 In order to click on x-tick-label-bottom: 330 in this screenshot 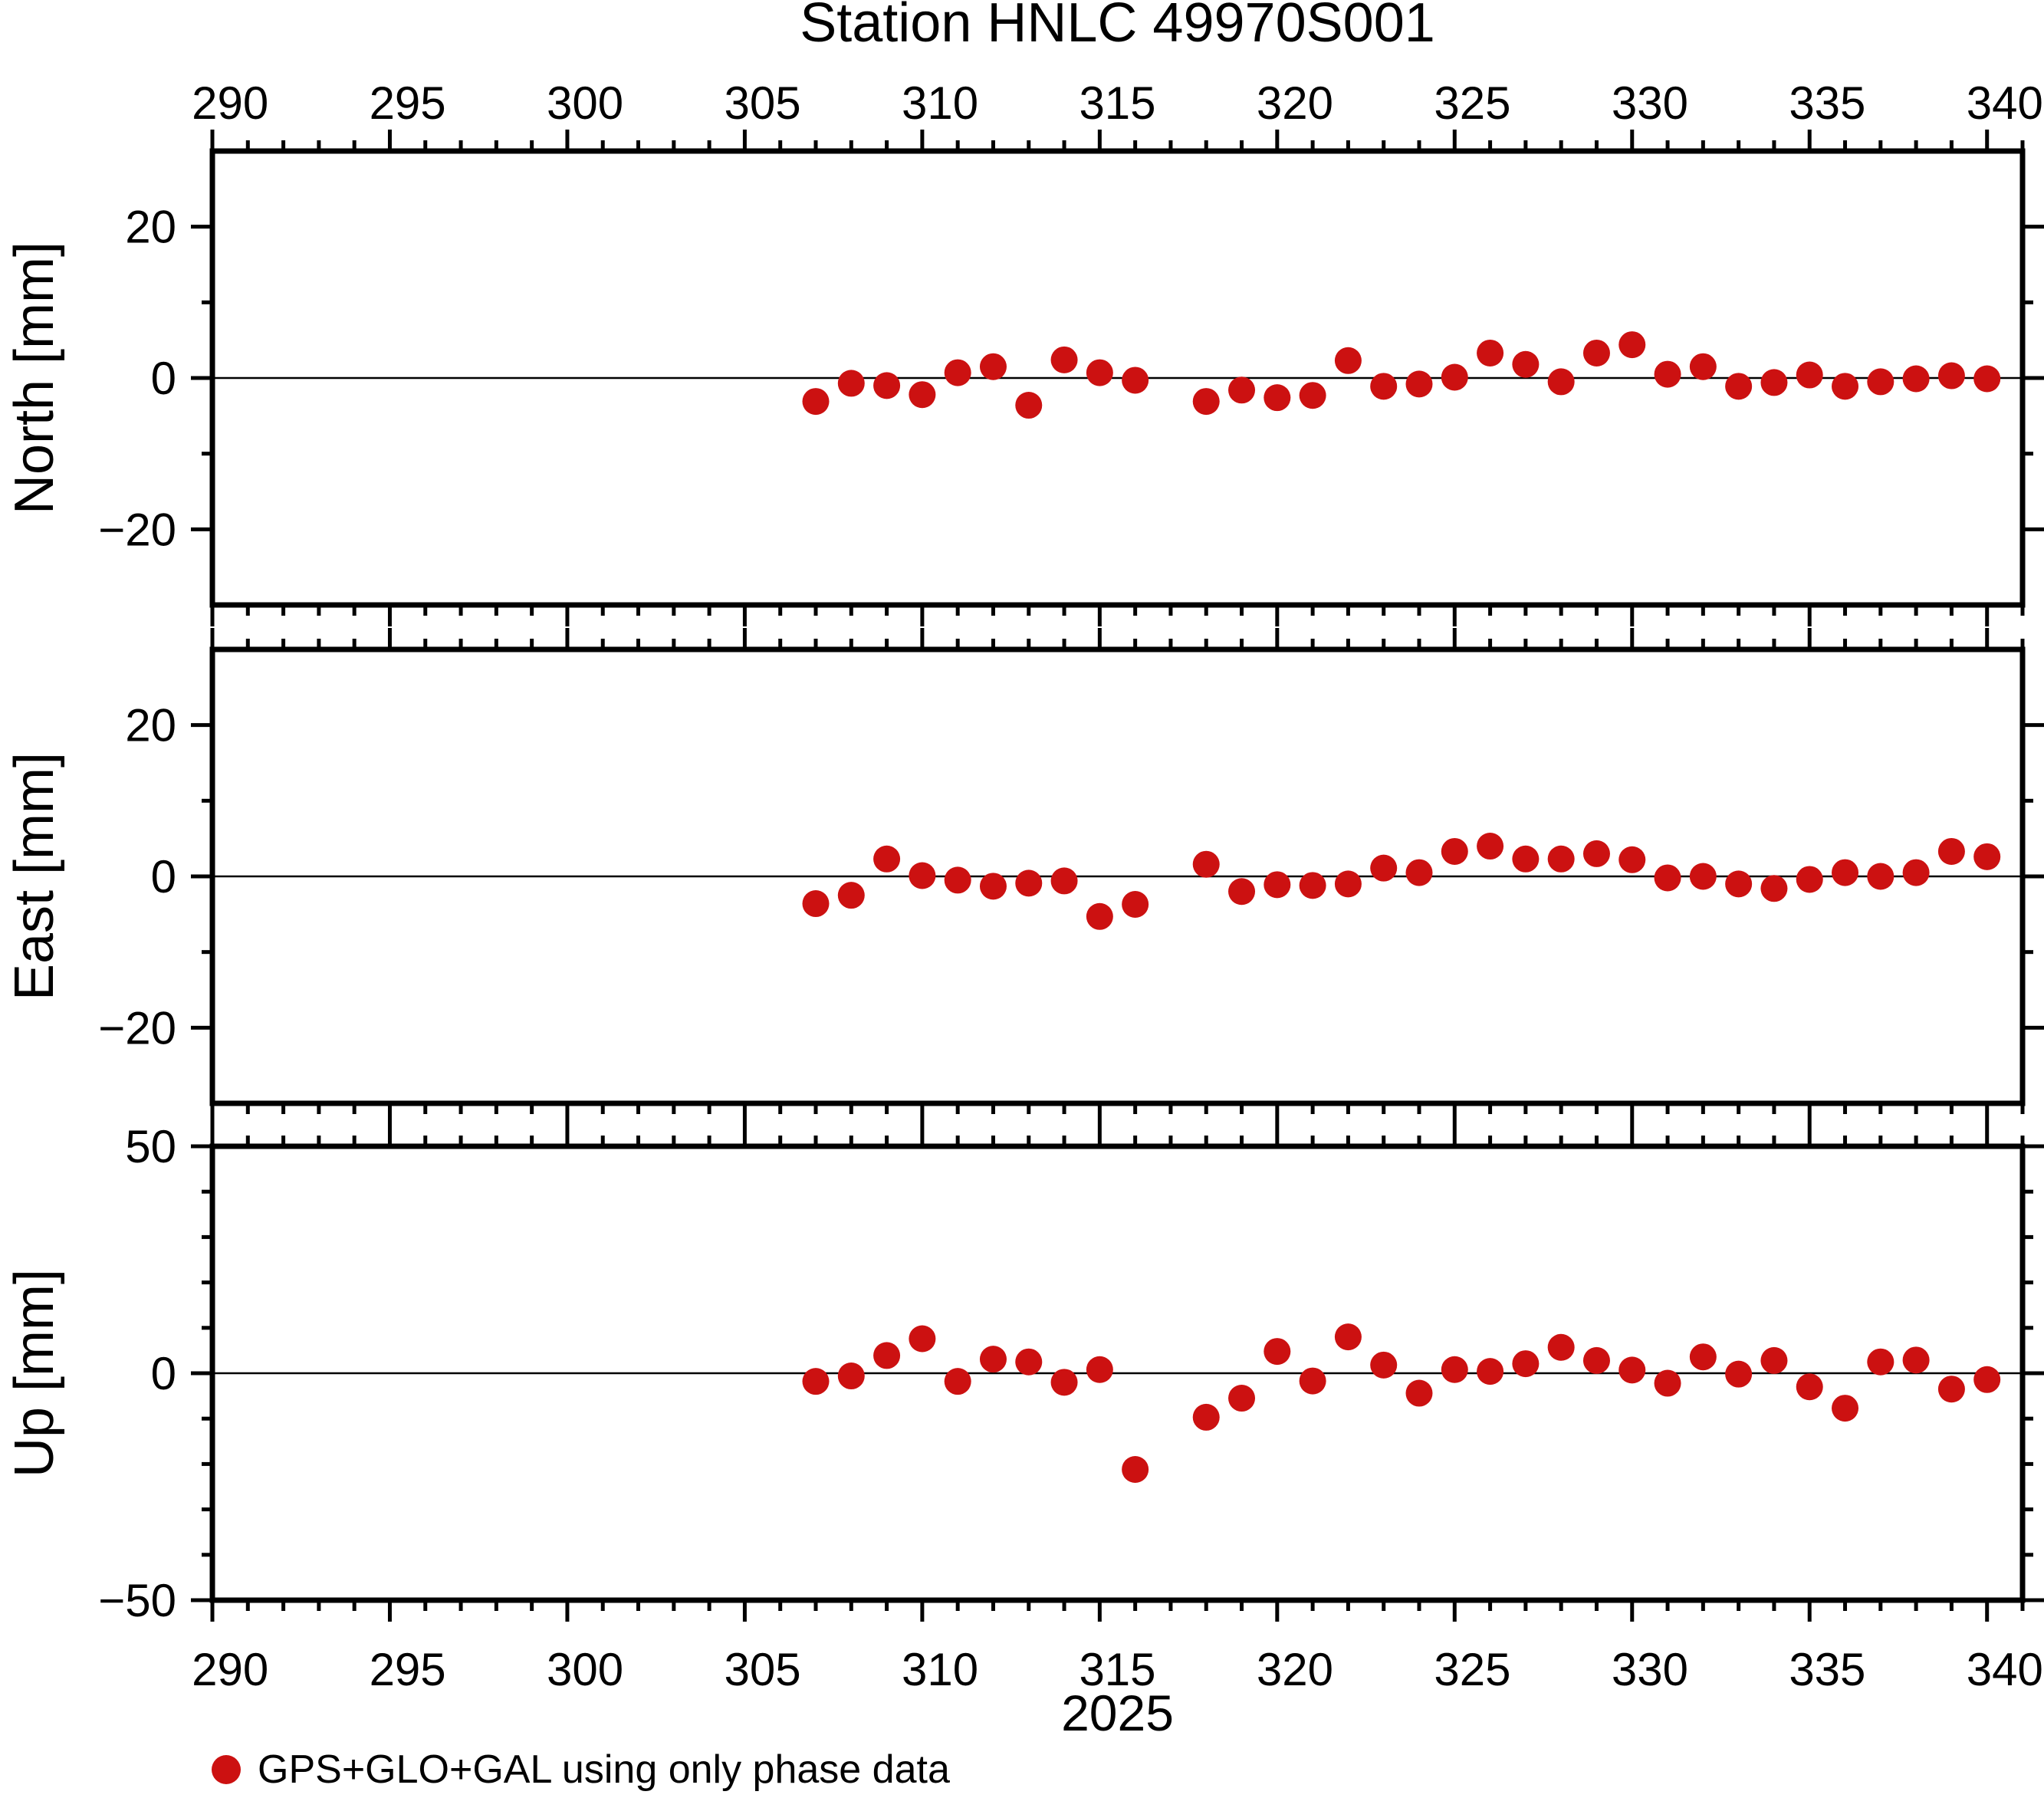, I will do `click(1650, 1670)`.